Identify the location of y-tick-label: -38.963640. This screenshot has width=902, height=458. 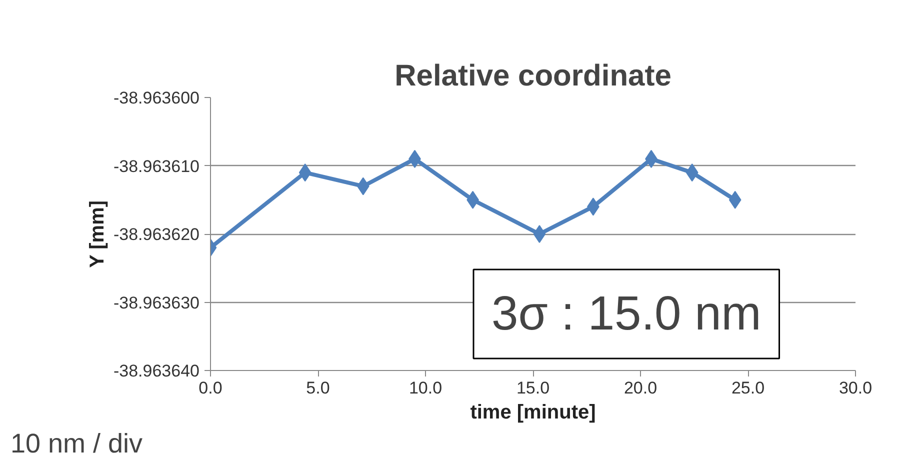
(156, 371).